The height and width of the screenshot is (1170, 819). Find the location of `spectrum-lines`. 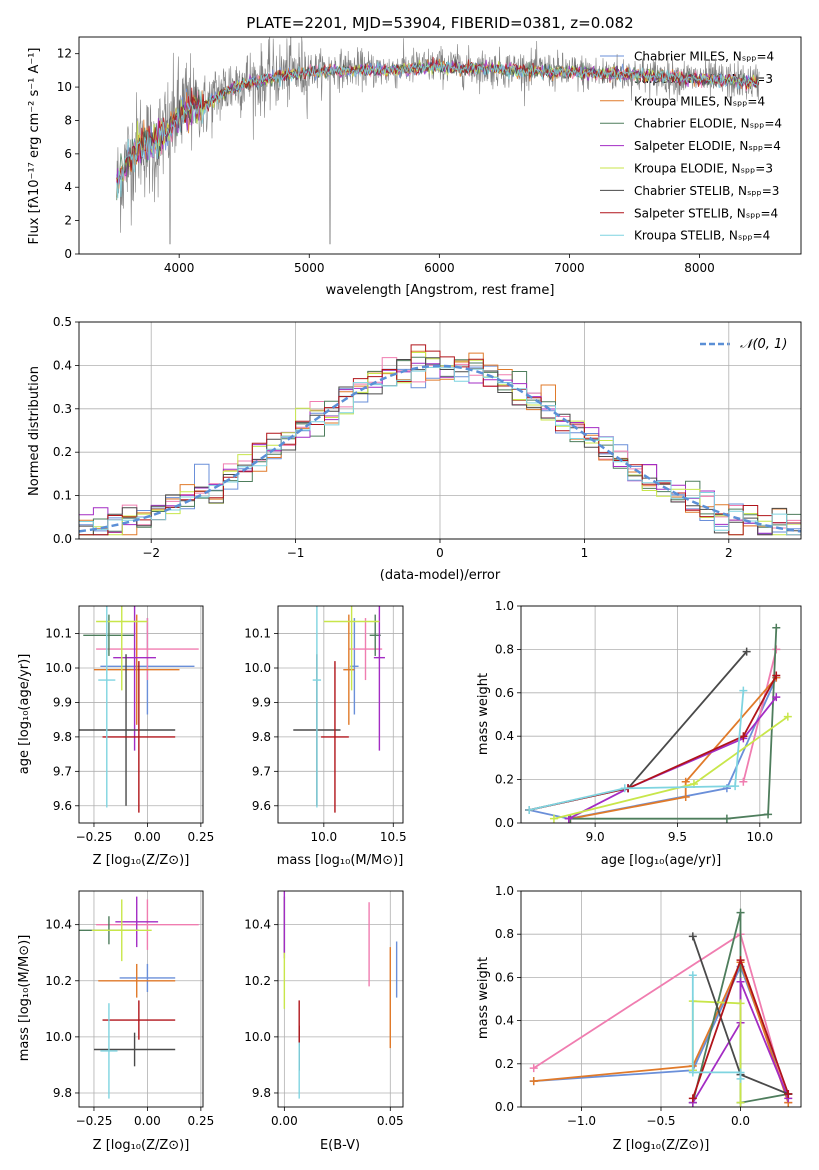

spectrum-lines is located at coordinates (438, 141).